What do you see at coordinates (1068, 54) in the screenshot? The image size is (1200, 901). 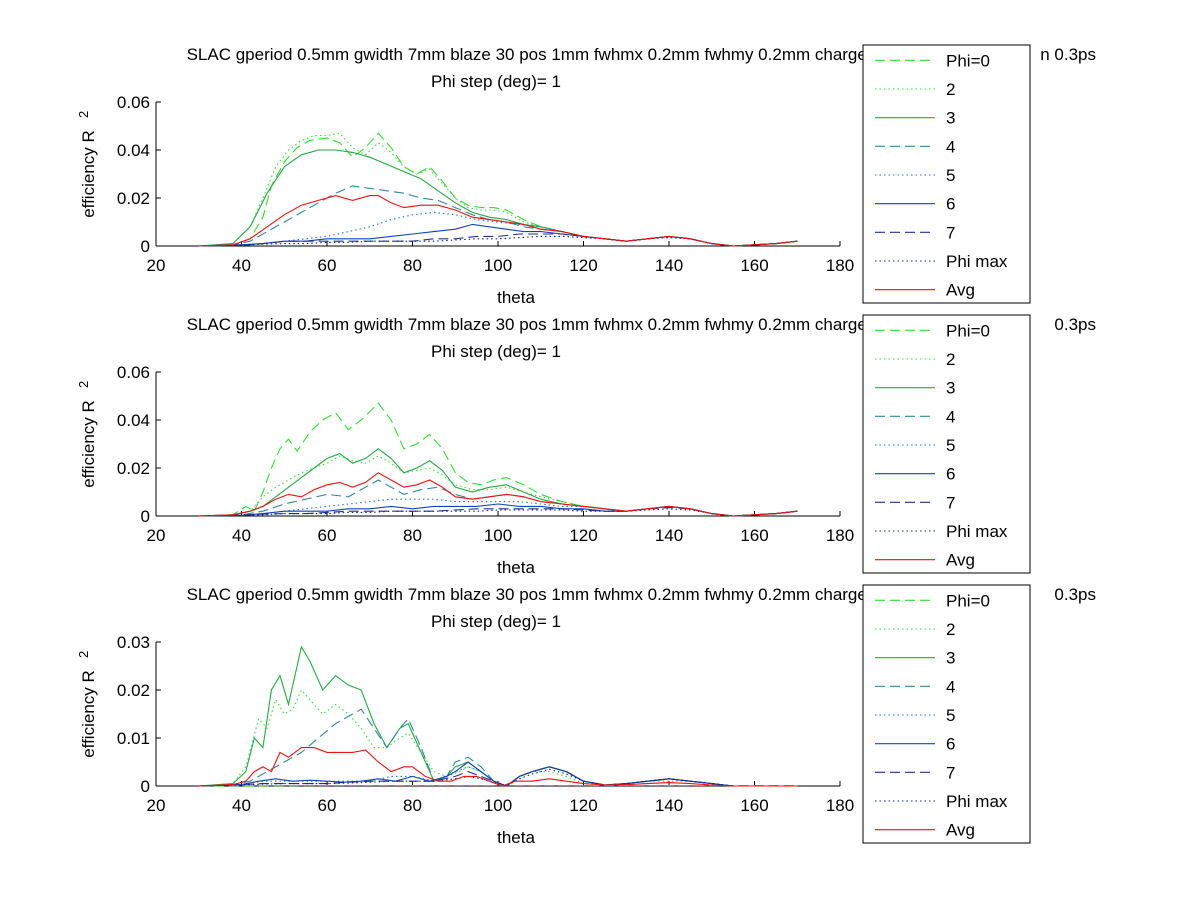 I see `chart-title-tail: n 0.3ps` at bounding box center [1068, 54].